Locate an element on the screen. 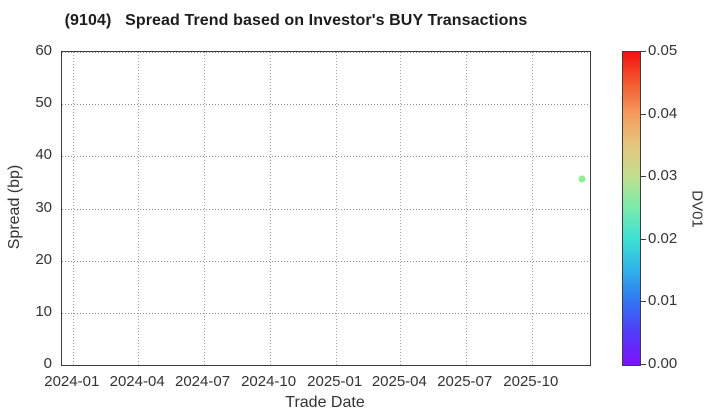 The image size is (720, 420). y-tick-label: 10 is located at coordinates (43, 311).